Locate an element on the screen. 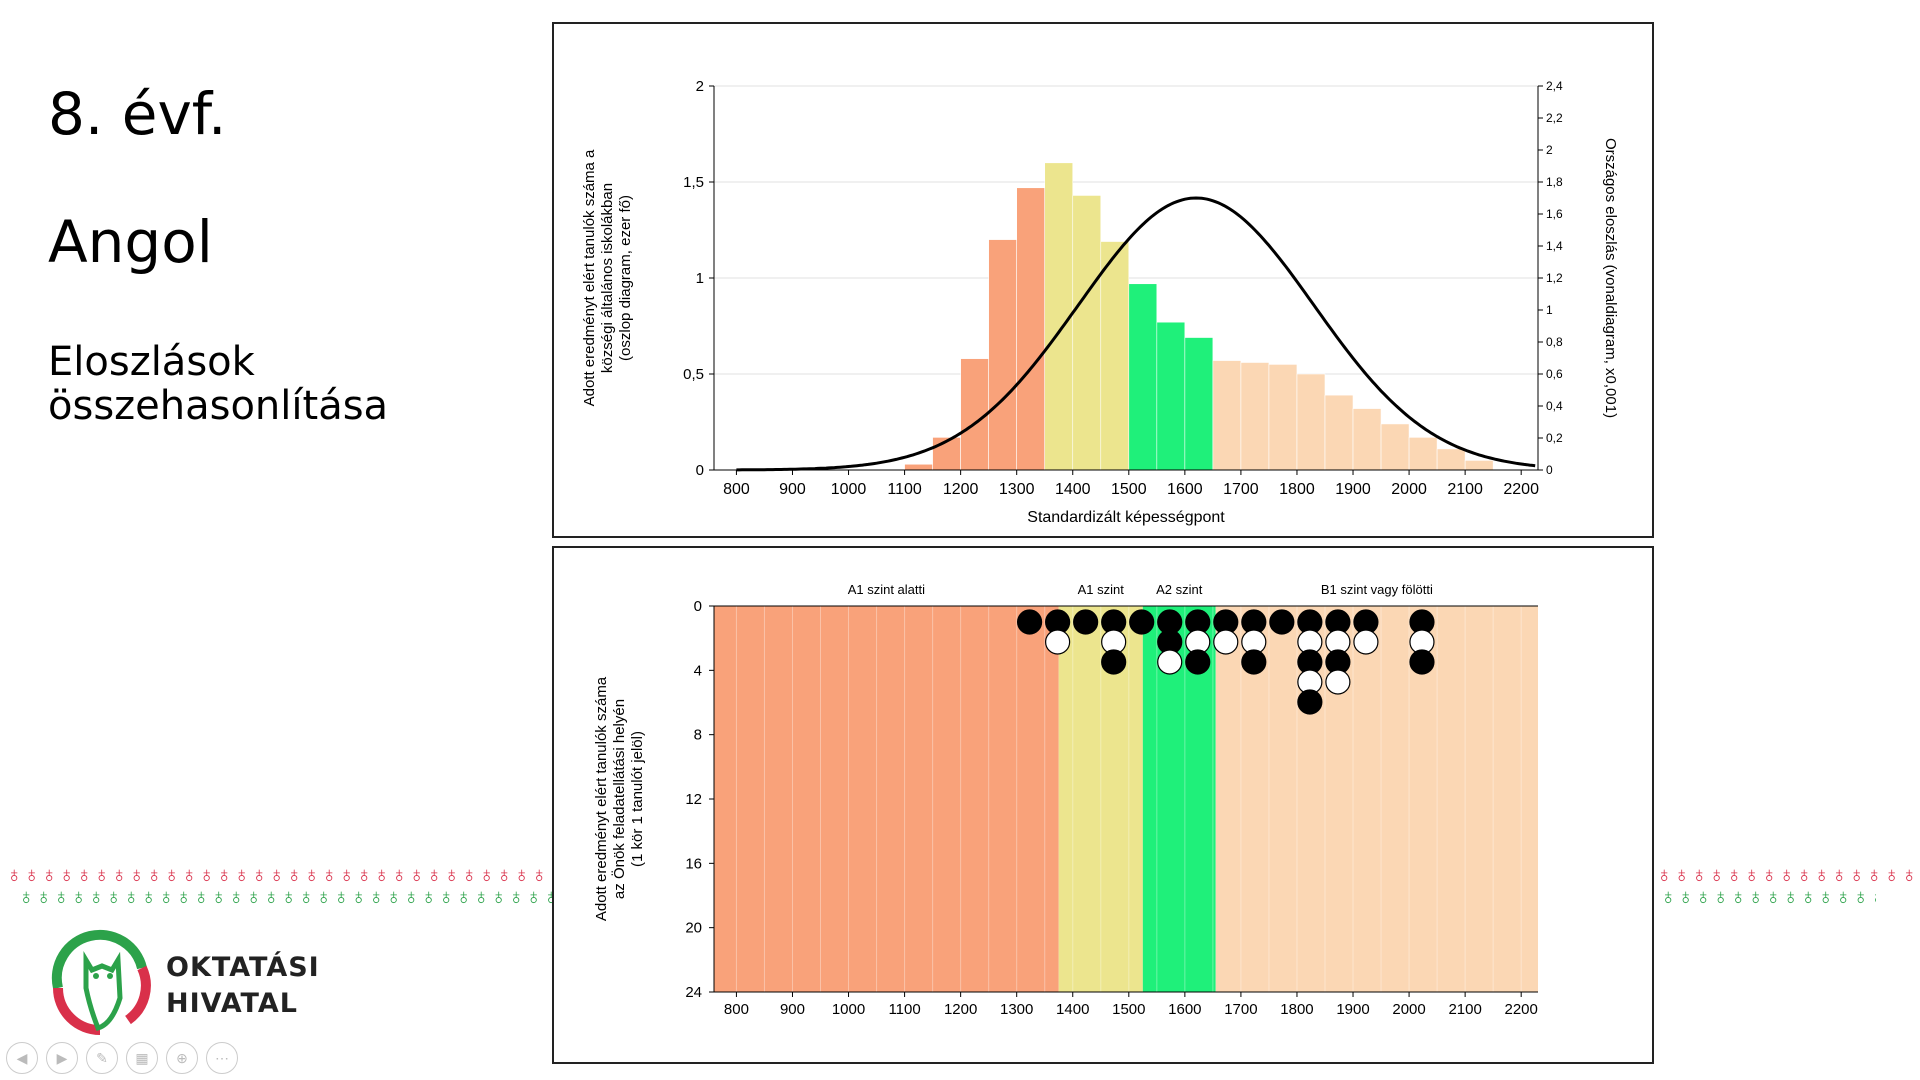 The image size is (1920, 1080). y2-tick-label: 0,2 is located at coordinates (1554, 438).